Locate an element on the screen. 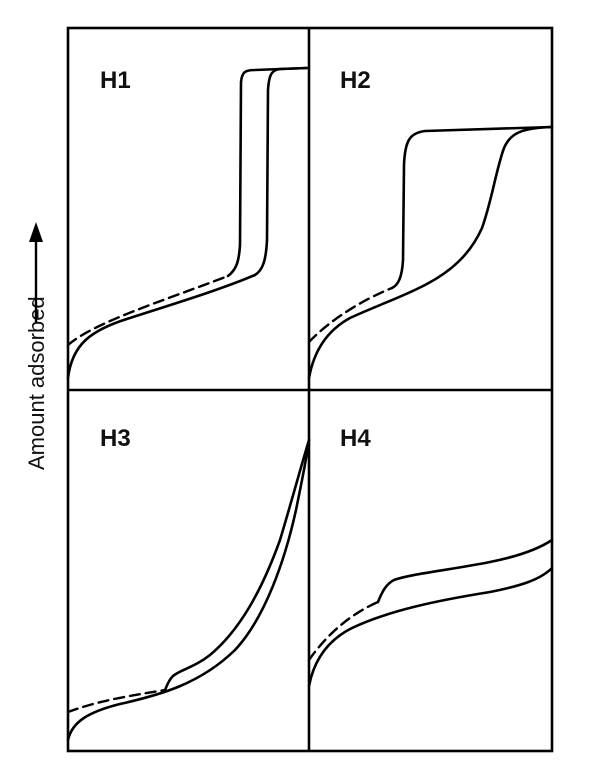 The width and height of the screenshot is (600, 760). panel-label-h3: H3 is located at coordinates (115, 438).